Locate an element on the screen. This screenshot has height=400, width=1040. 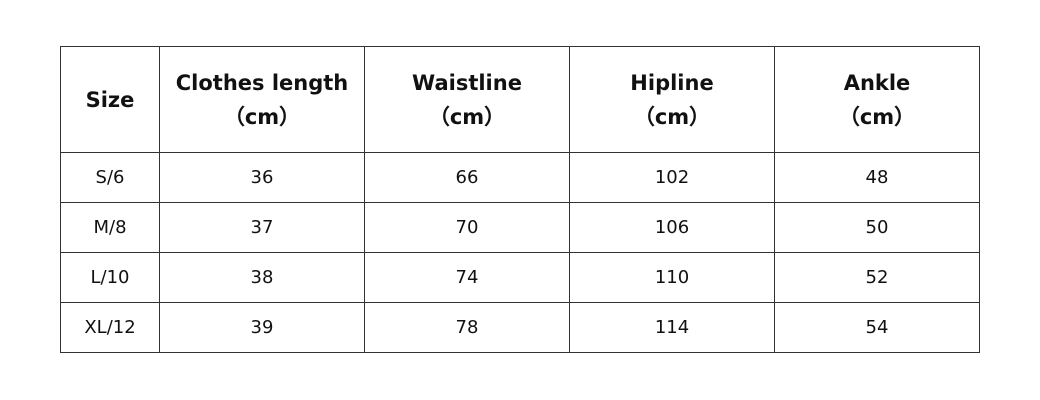
header-cell: Hipline （cm） is located at coordinates (672, 99).